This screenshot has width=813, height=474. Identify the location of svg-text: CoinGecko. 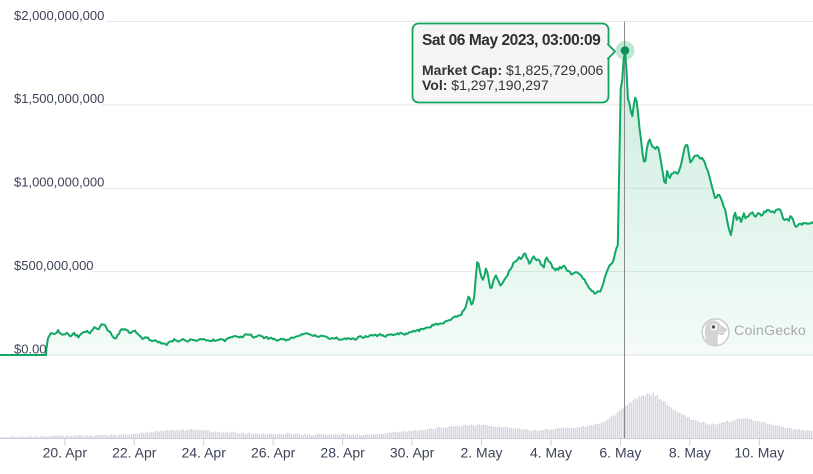
(770, 331).